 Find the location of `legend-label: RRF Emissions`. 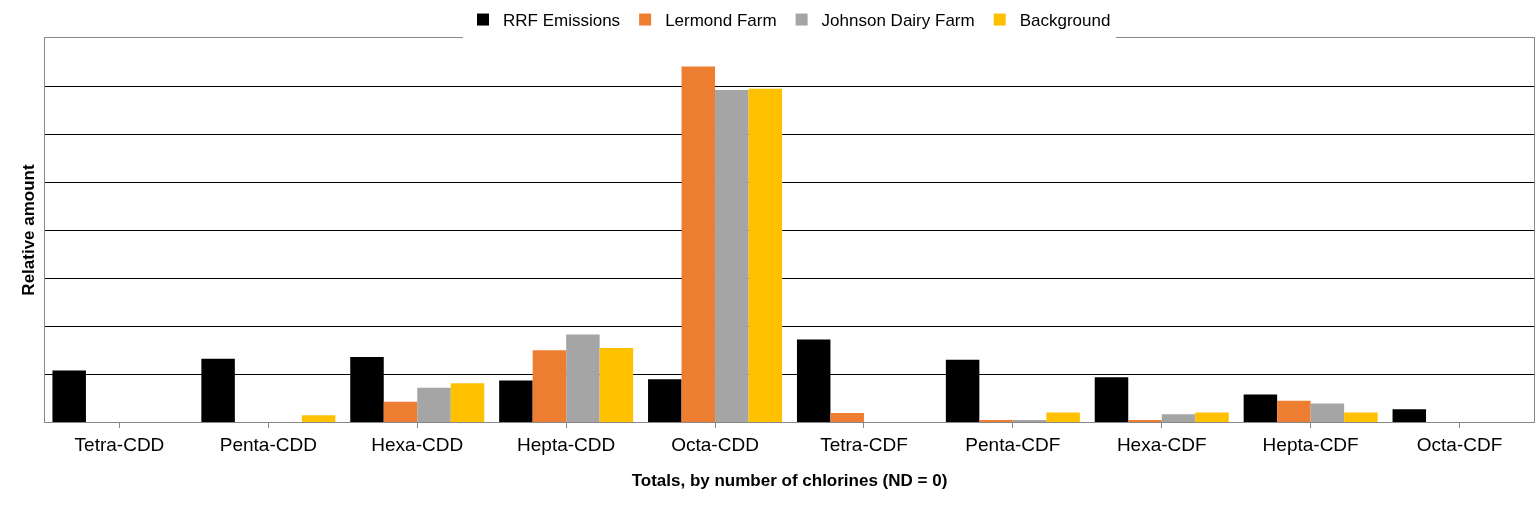

legend-label: RRF Emissions is located at coordinates (562, 21).